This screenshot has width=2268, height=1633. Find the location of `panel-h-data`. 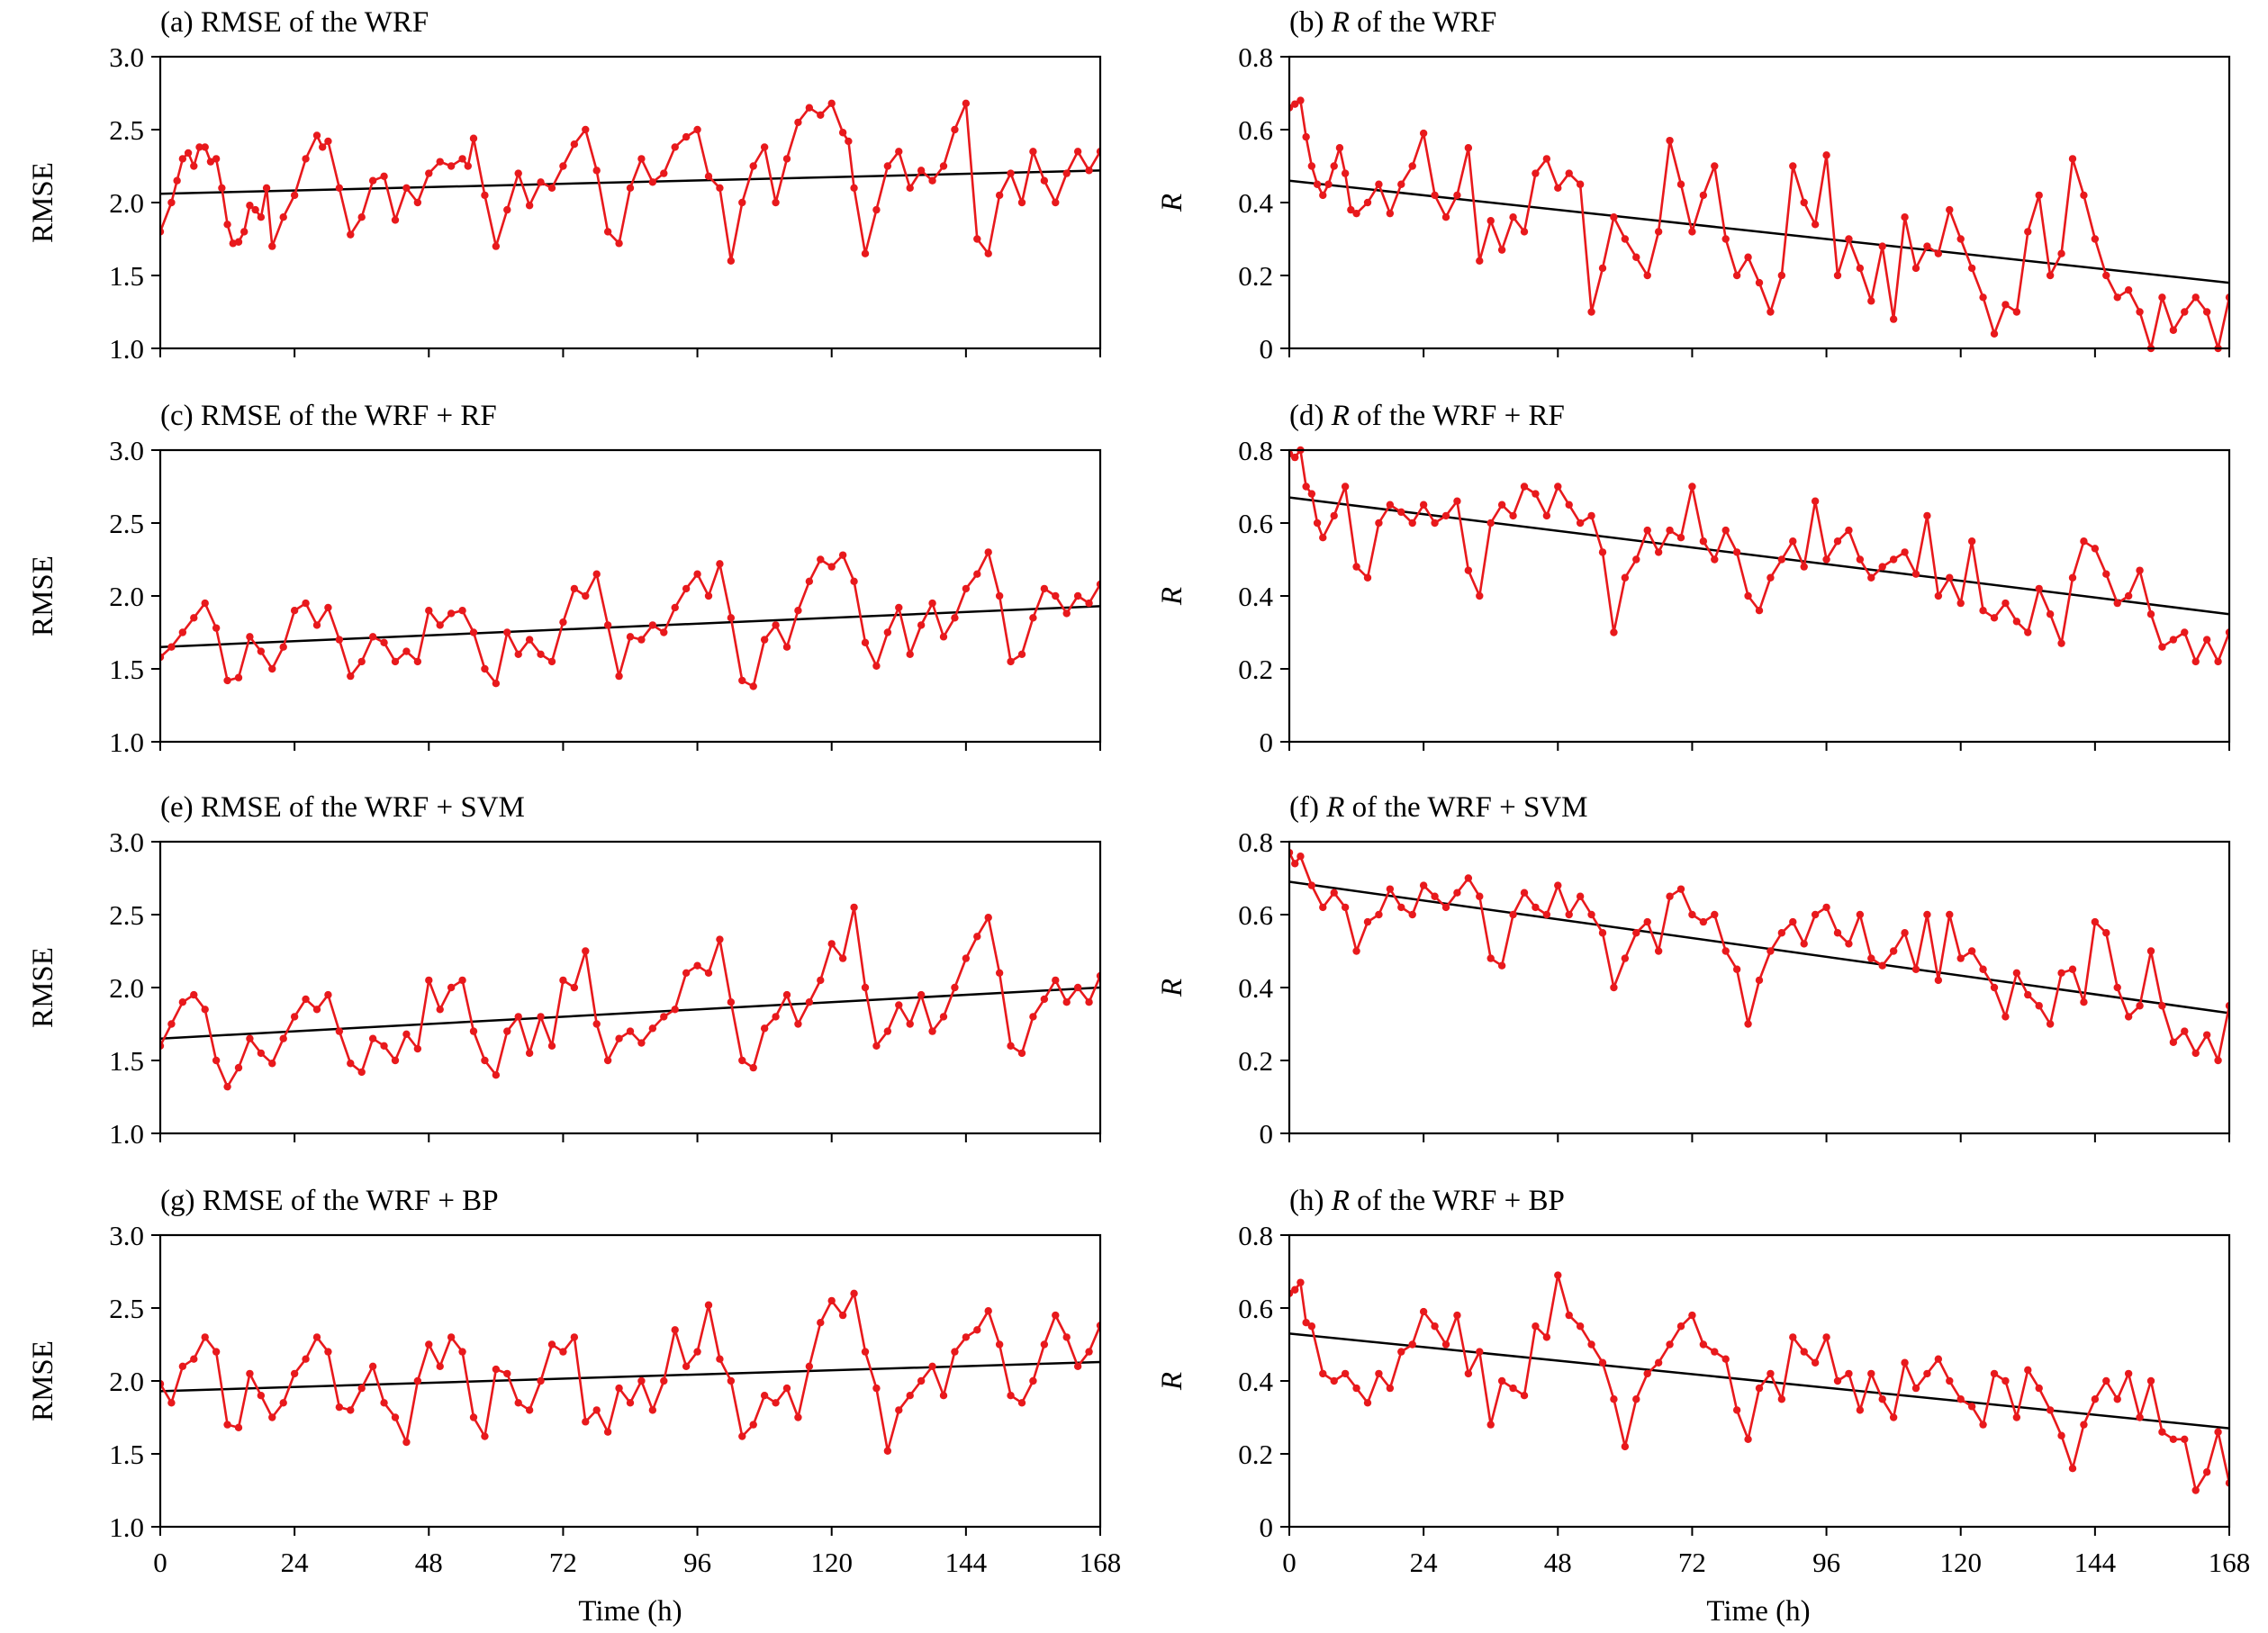

panel-h-data is located at coordinates (1759, 1382).